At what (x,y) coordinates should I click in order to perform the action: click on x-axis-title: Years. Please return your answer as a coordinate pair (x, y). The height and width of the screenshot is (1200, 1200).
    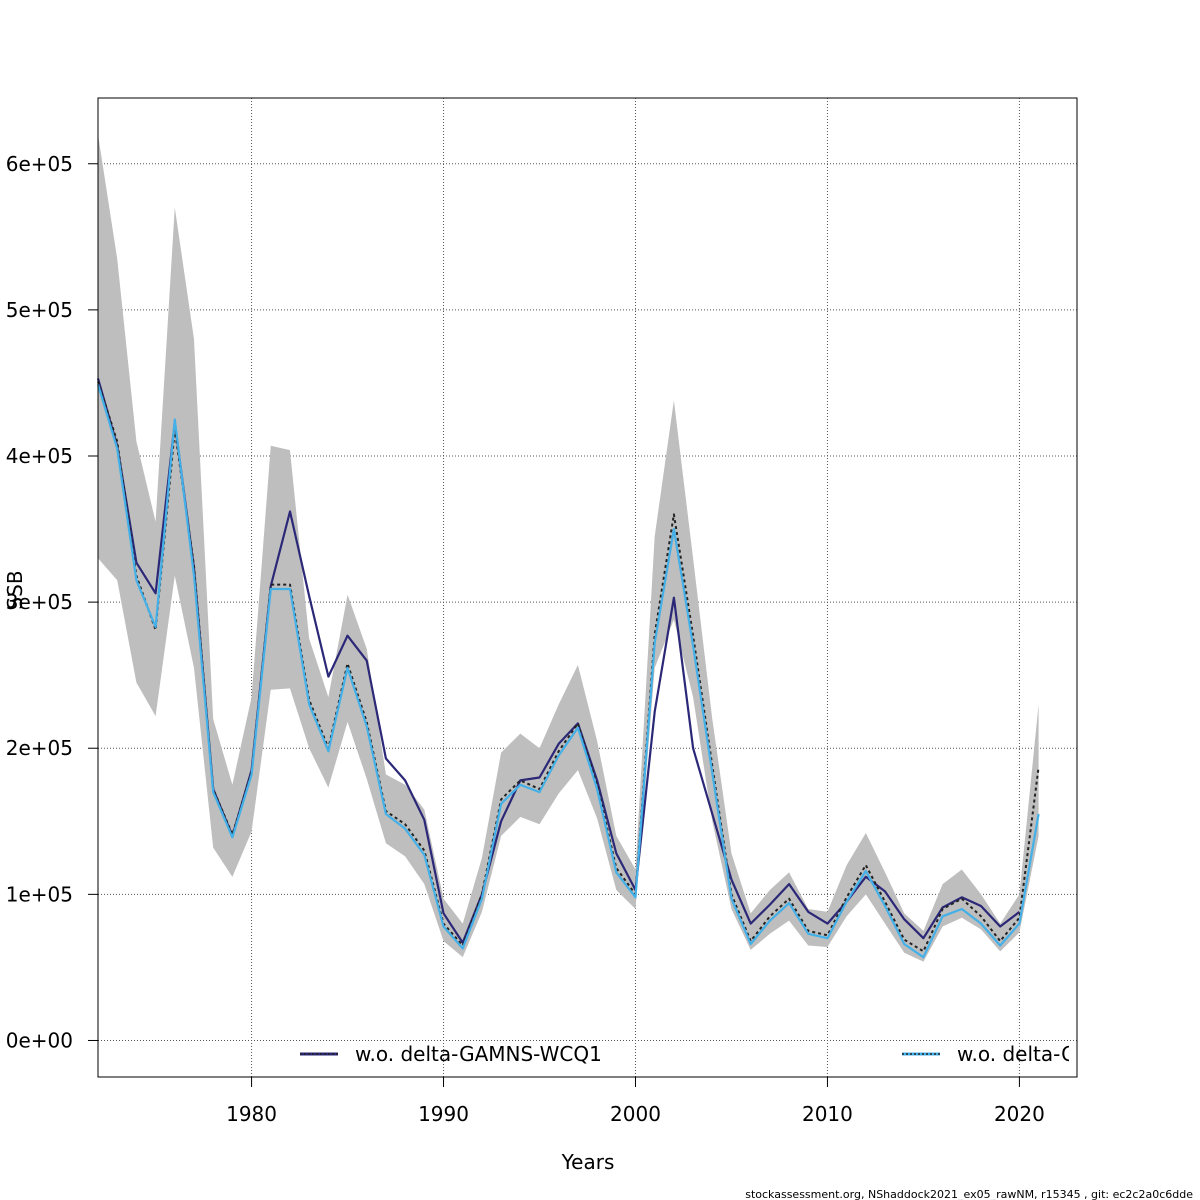
    Looking at the image, I should click on (588, 1162).